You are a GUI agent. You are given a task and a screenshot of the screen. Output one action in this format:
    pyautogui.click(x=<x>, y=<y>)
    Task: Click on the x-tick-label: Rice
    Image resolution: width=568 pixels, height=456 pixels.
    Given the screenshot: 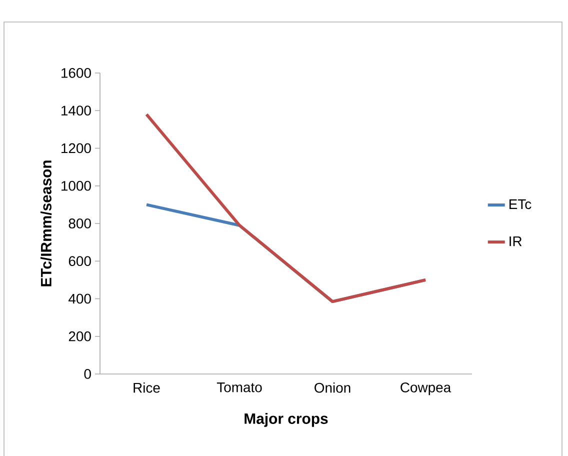 What is the action you would take?
    pyautogui.click(x=147, y=387)
    